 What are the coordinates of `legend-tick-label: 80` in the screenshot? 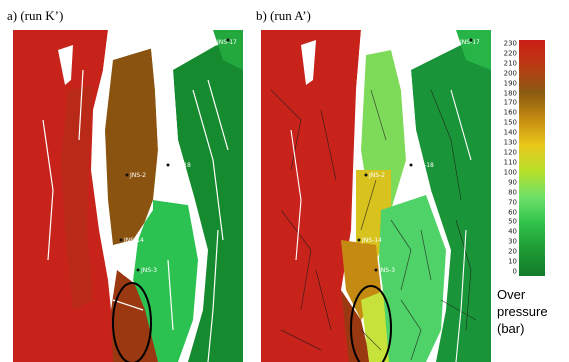 It's located at (512, 192).